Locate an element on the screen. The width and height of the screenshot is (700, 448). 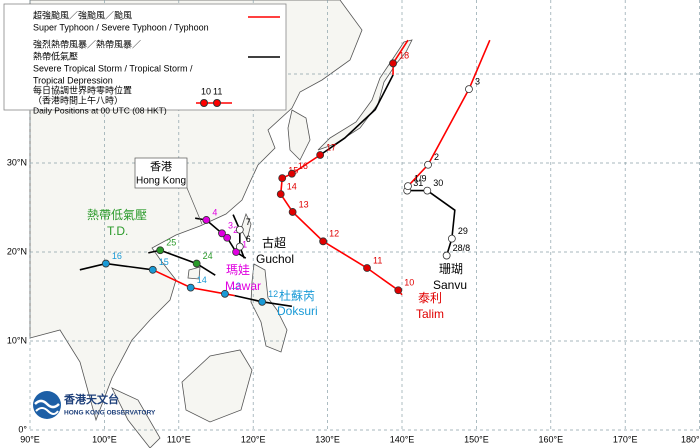
day-label: 25 is located at coordinates (171, 243).